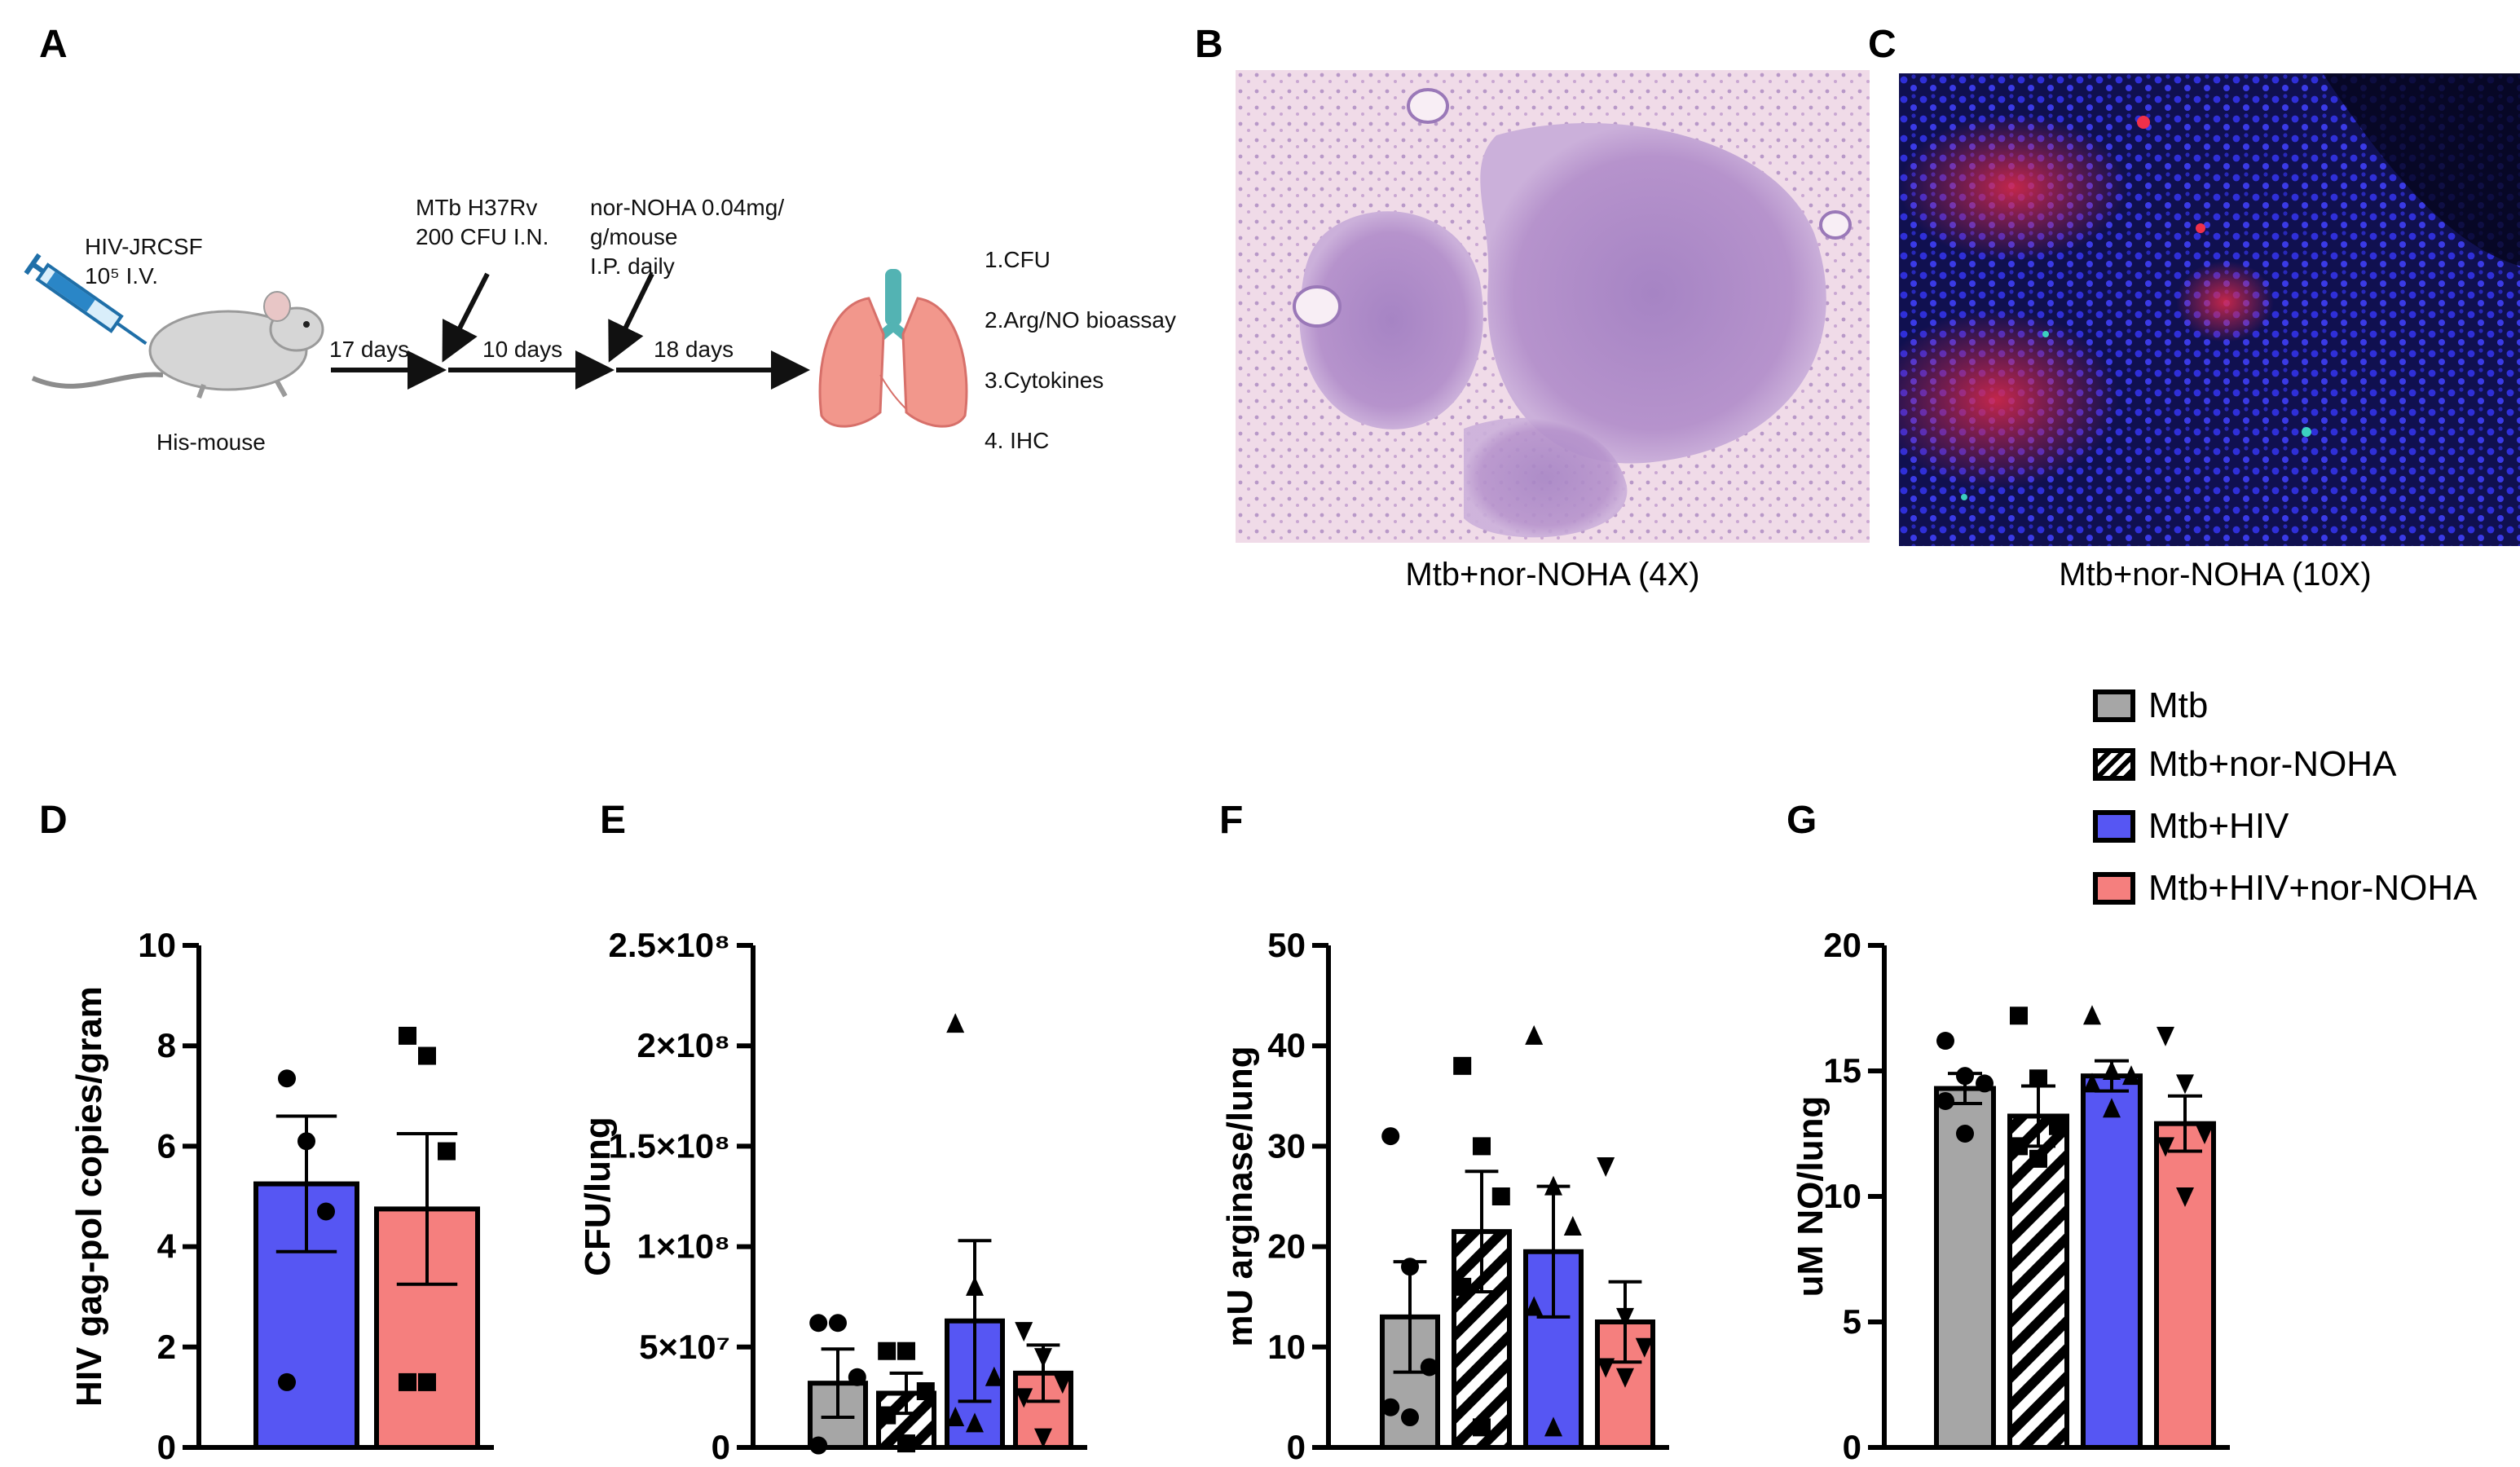  Describe the element at coordinates (683, 1045) in the screenshot. I see `chart-e-tick-label: 2×10⁸` at that location.